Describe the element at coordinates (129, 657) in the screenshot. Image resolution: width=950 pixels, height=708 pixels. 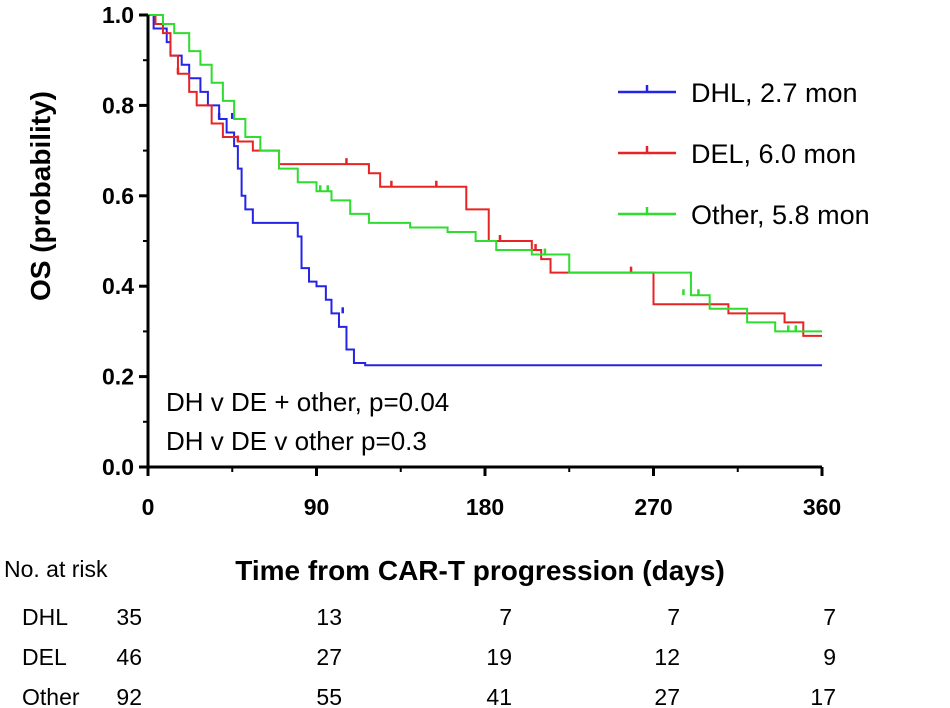
I see `risk-cell: 46` at that location.